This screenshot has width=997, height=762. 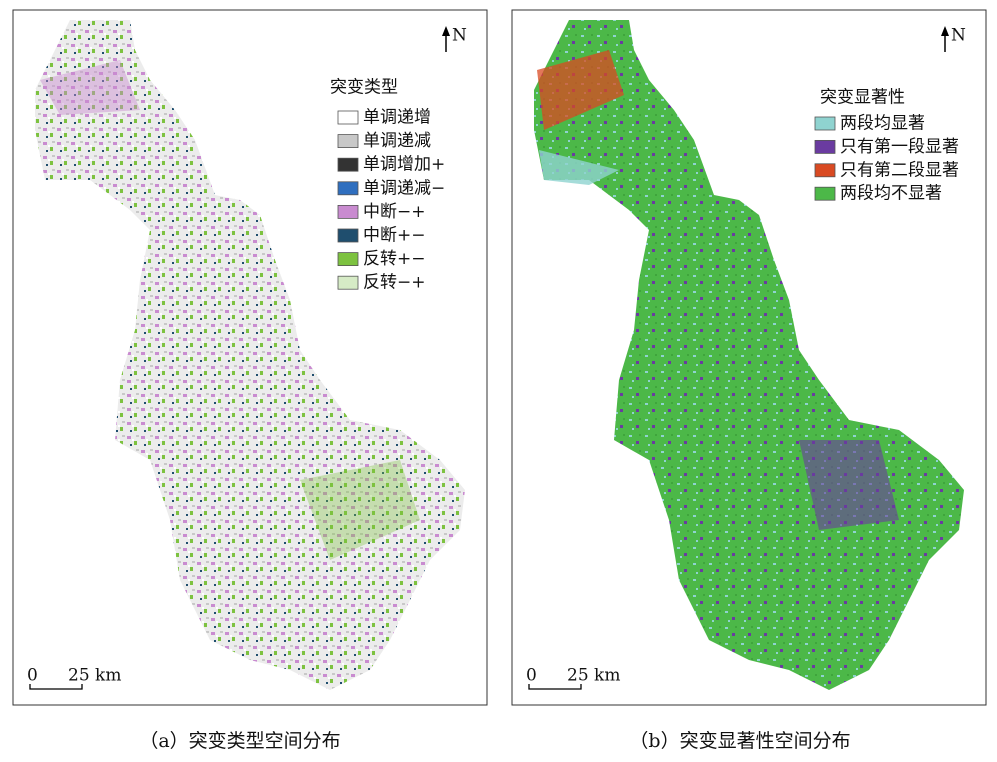 I want to click on legend-label: 两段均显著, so click(x=882, y=124).